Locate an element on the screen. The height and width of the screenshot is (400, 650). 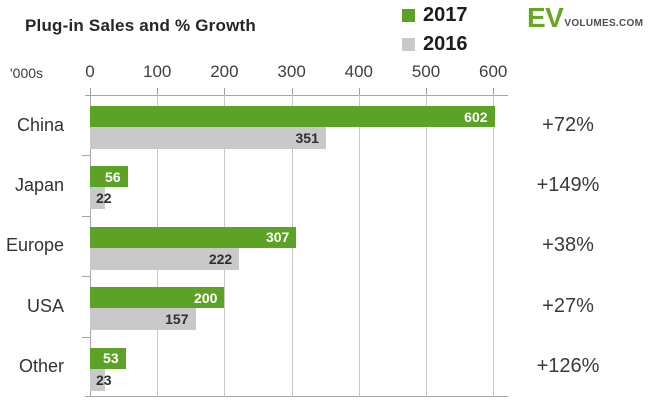
logo-ev-text: EV is located at coordinates (545, 17).